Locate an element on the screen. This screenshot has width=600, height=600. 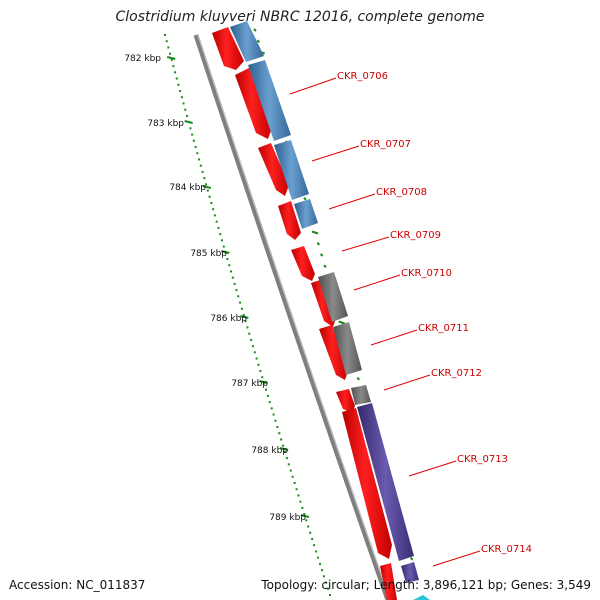
gene-label-0708: CKR_0708 is located at coordinates (401, 192).